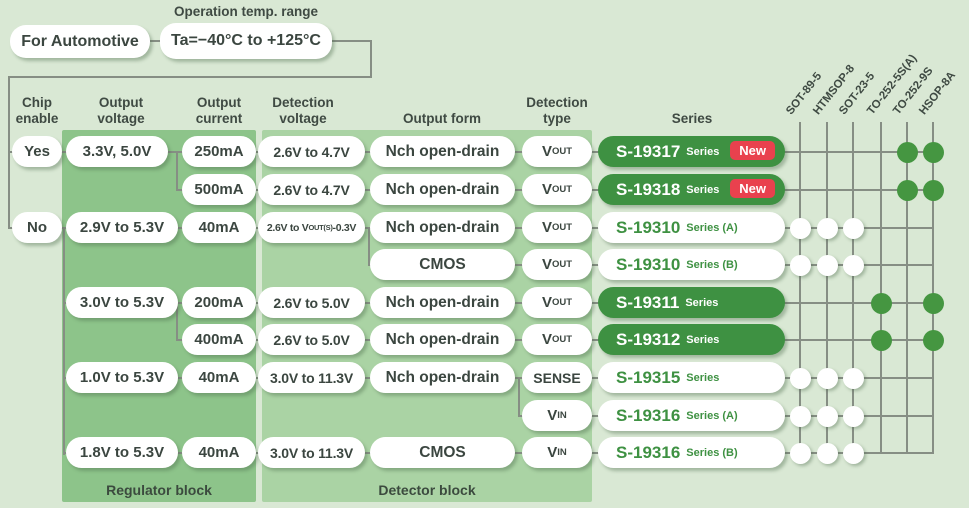 This screenshot has width=969, height=508. What do you see at coordinates (246, 11) in the screenshot?
I see `operation-temp-label: Operation temp. range` at bounding box center [246, 11].